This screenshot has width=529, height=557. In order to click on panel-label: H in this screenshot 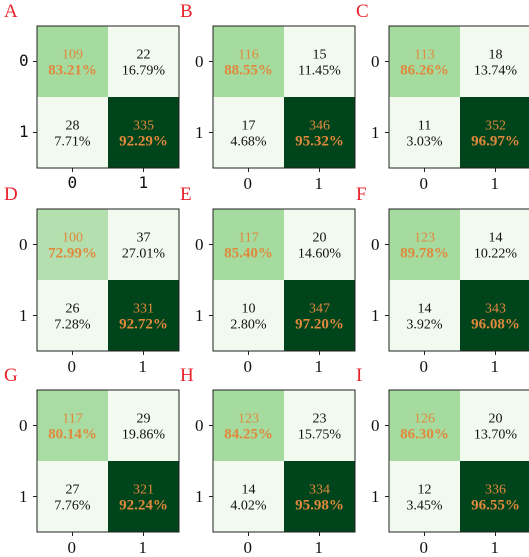, I will do `click(187, 375)`.